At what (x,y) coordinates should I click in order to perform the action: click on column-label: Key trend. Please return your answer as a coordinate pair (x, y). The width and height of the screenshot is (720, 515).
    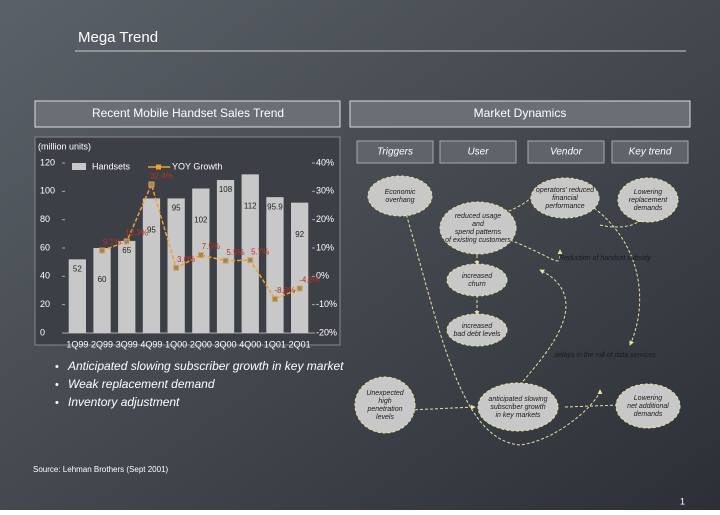
    Looking at the image, I should click on (650, 152).